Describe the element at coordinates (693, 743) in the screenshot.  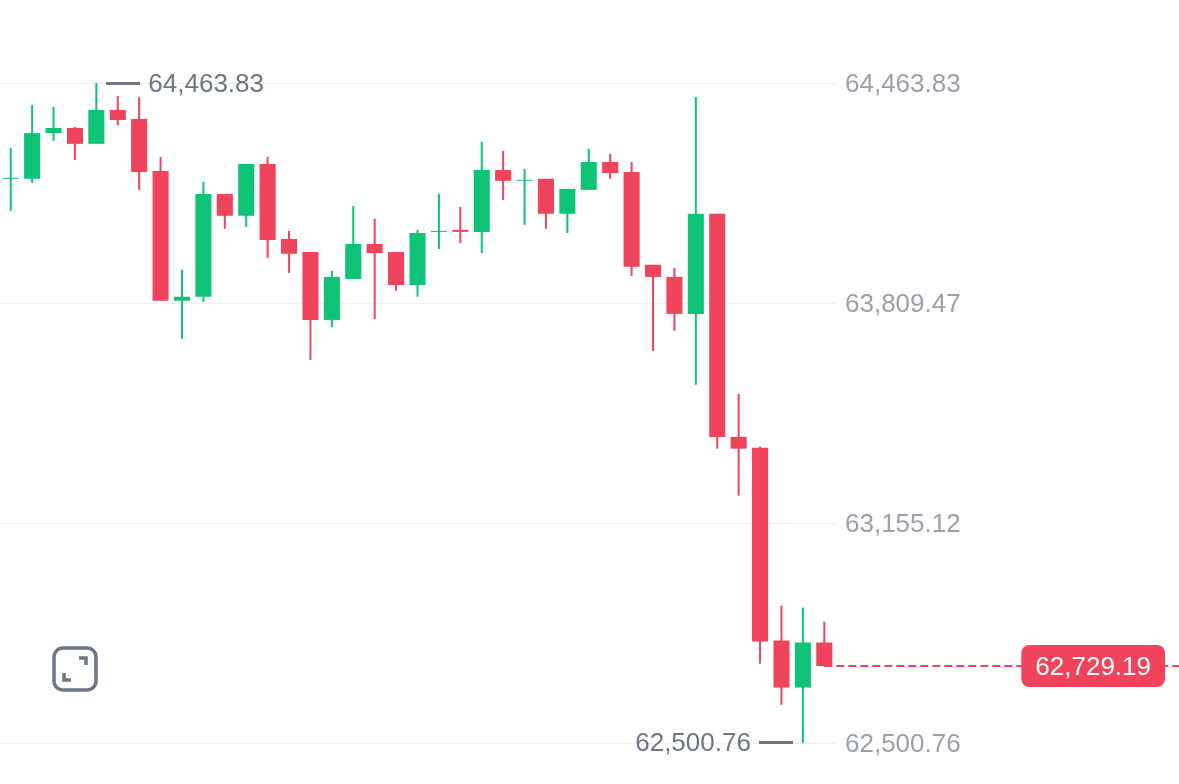
I see `annotation: 62,500.76` at that location.